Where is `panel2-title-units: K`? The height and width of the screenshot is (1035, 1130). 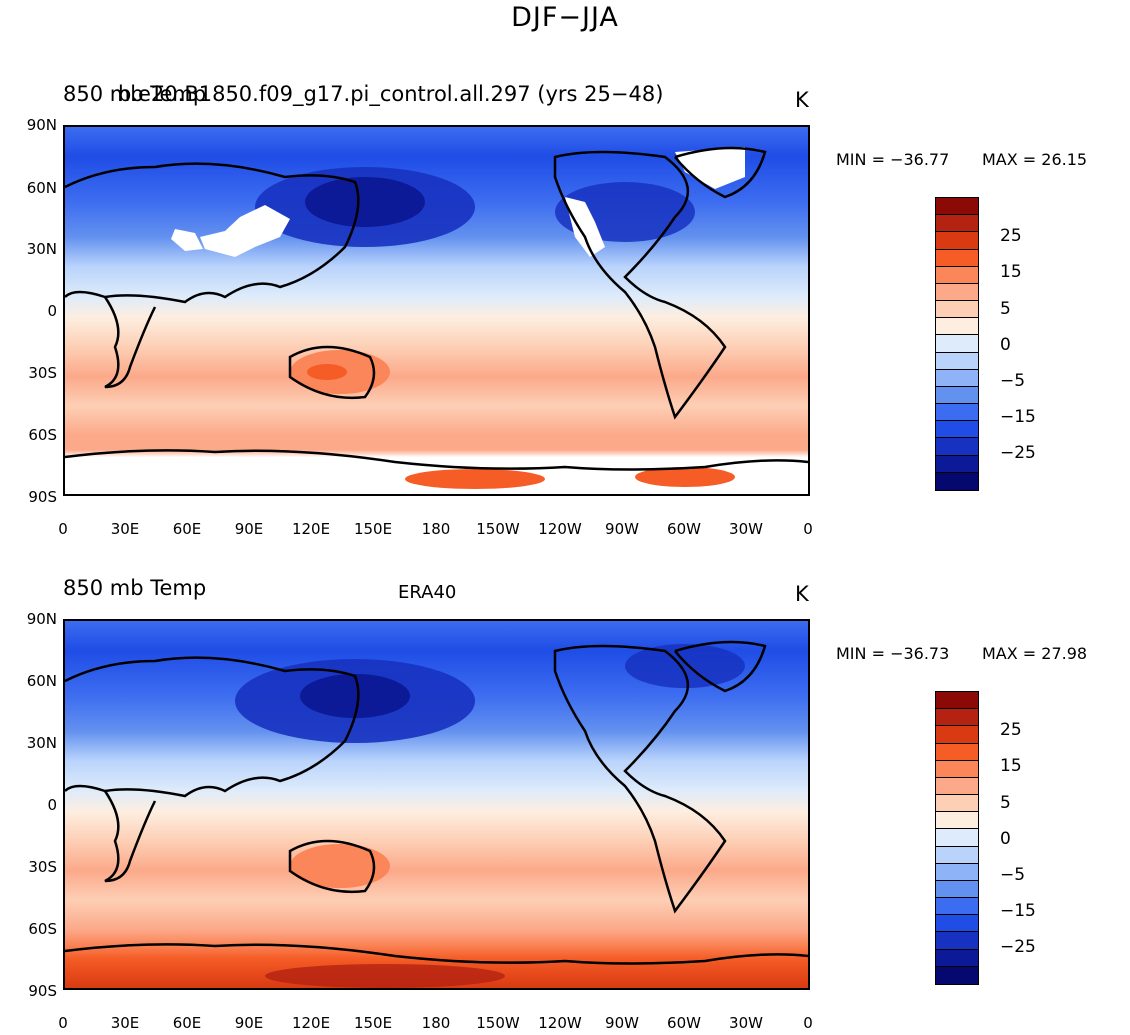 panel2-title-units: K is located at coordinates (802, 594).